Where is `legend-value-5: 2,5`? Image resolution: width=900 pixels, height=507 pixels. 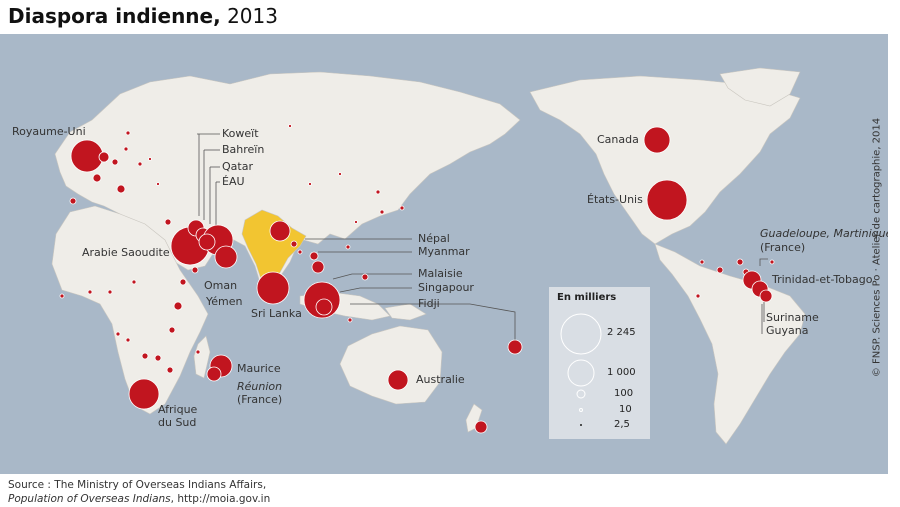 legend-value-5: 2,5 is located at coordinates (622, 424).